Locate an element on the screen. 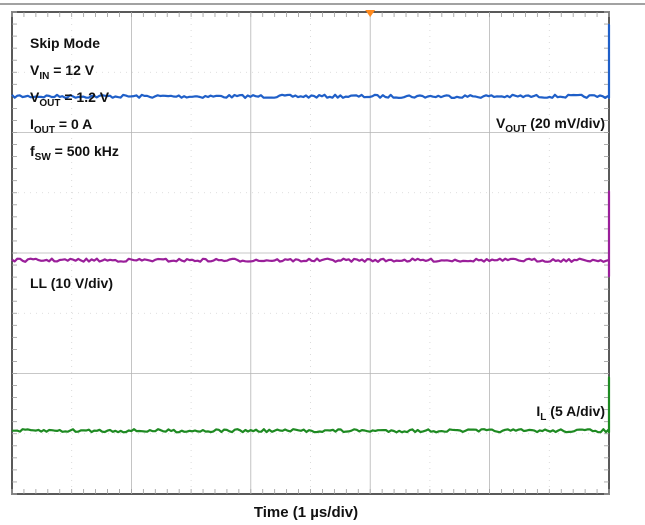 This screenshot has width=645, height=525. series-label: IL (5 A/div) is located at coordinates (570, 413).